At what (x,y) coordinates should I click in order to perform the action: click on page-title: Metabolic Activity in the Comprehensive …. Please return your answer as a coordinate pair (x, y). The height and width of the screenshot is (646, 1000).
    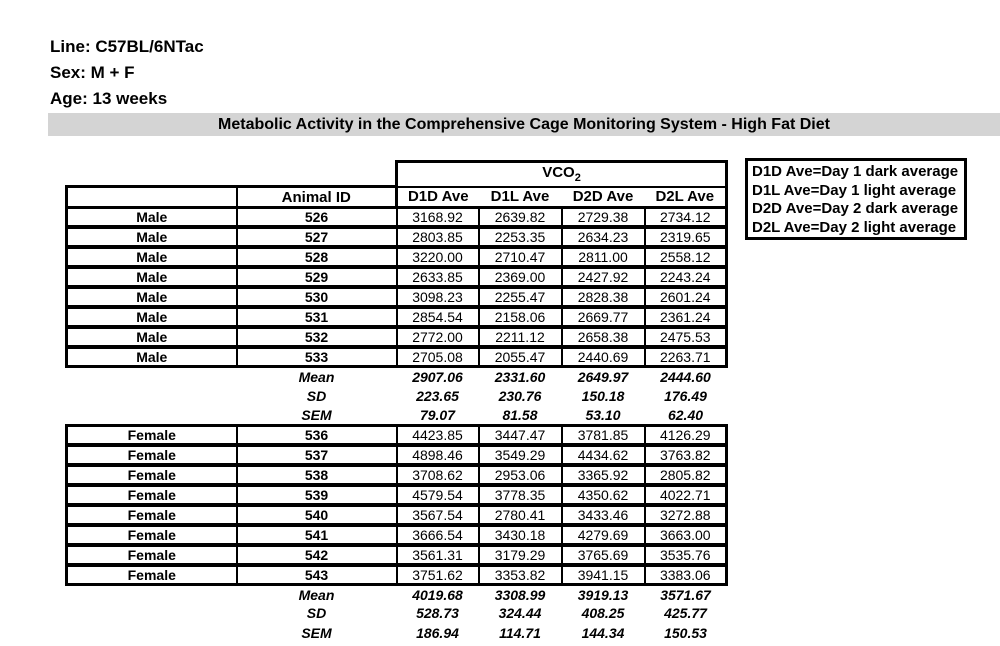
    Looking at the image, I should click on (524, 124).